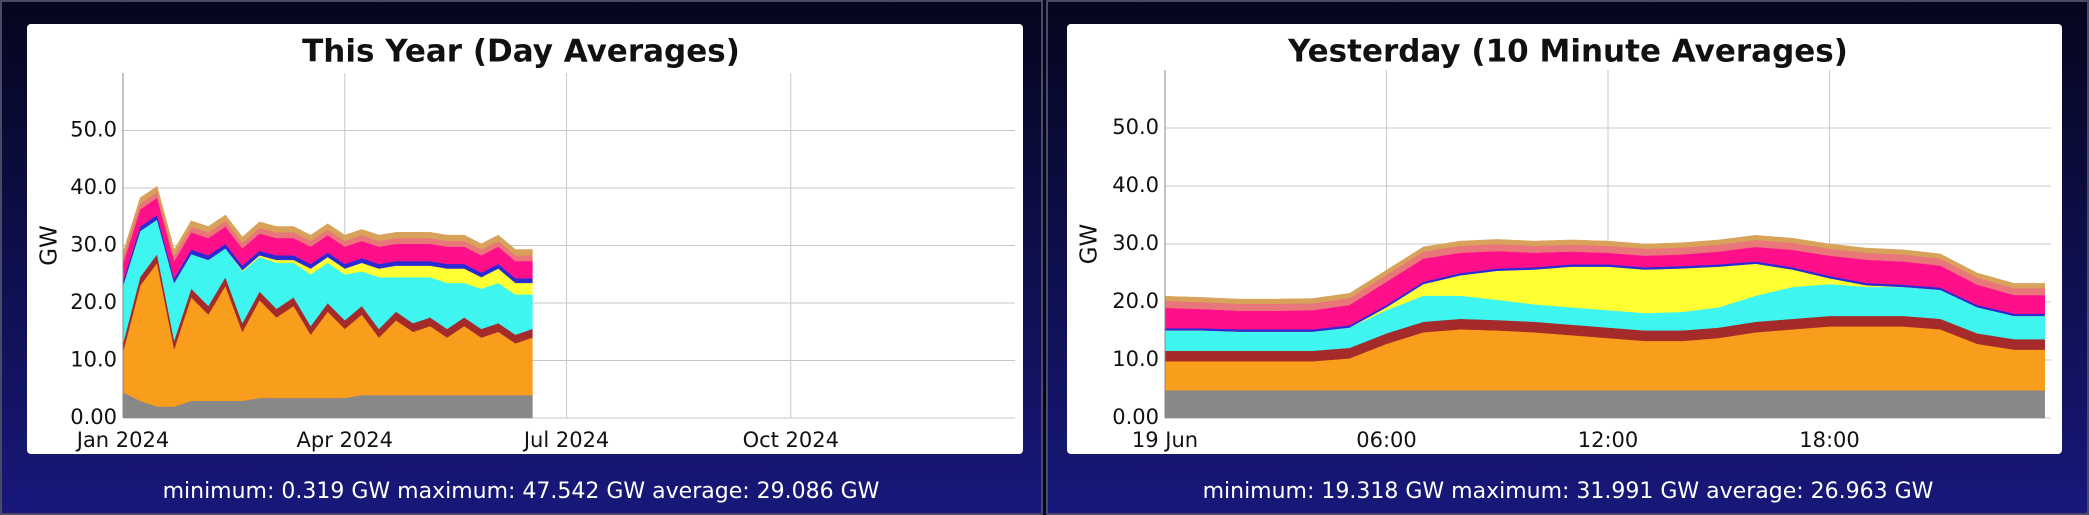  Describe the element at coordinates (1165, 440) in the screenshot. I see `x-tick-label: 19 Jun` at that location.